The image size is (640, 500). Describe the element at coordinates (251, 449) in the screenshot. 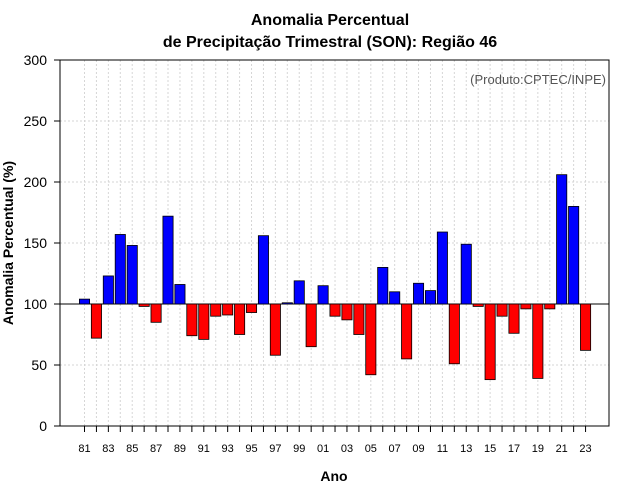

I see `x-tick-label: 95` at that location.